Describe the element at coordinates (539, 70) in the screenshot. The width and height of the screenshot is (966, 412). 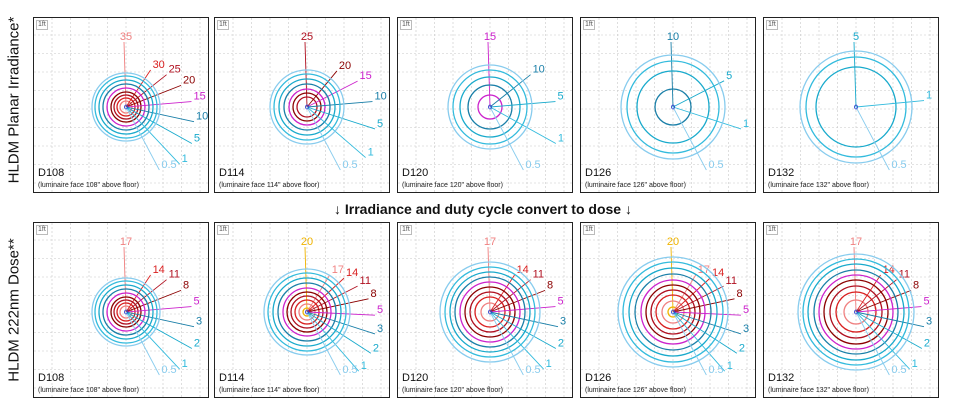
I see `contour-label: 10` at that location.